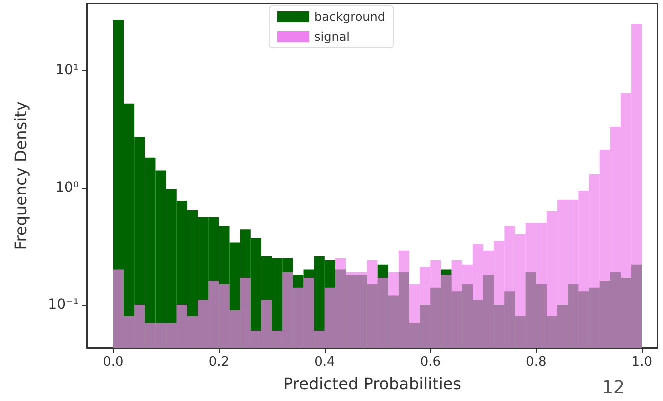 The width and height of the screenshot is (663, 401). What do you see at coordinates (68, 188) in the screenshot?
I see `y-tick-label: 10⁰` at bounding box center [68, 188].